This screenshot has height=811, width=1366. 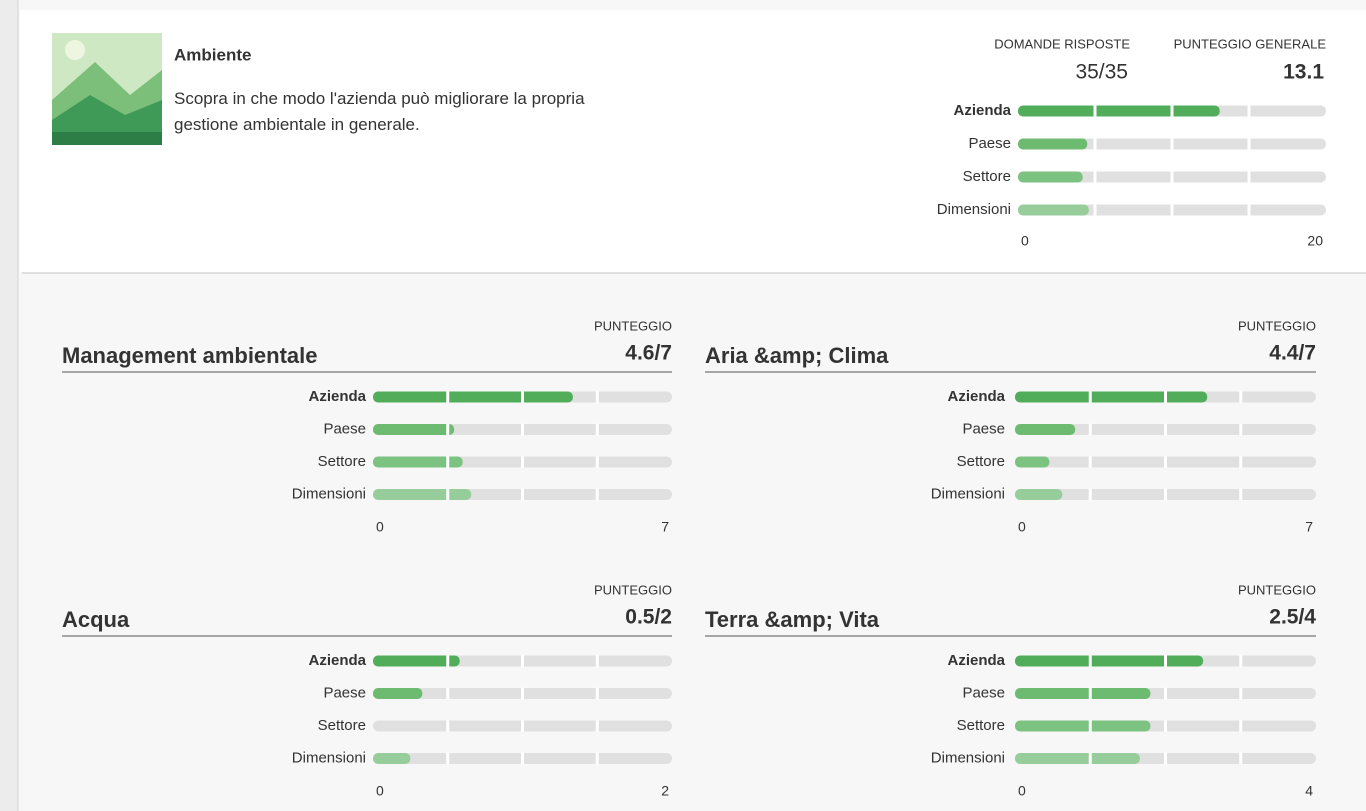 I want to click on section-title: Aria &amp; Clima, so click(x=797, y=355).